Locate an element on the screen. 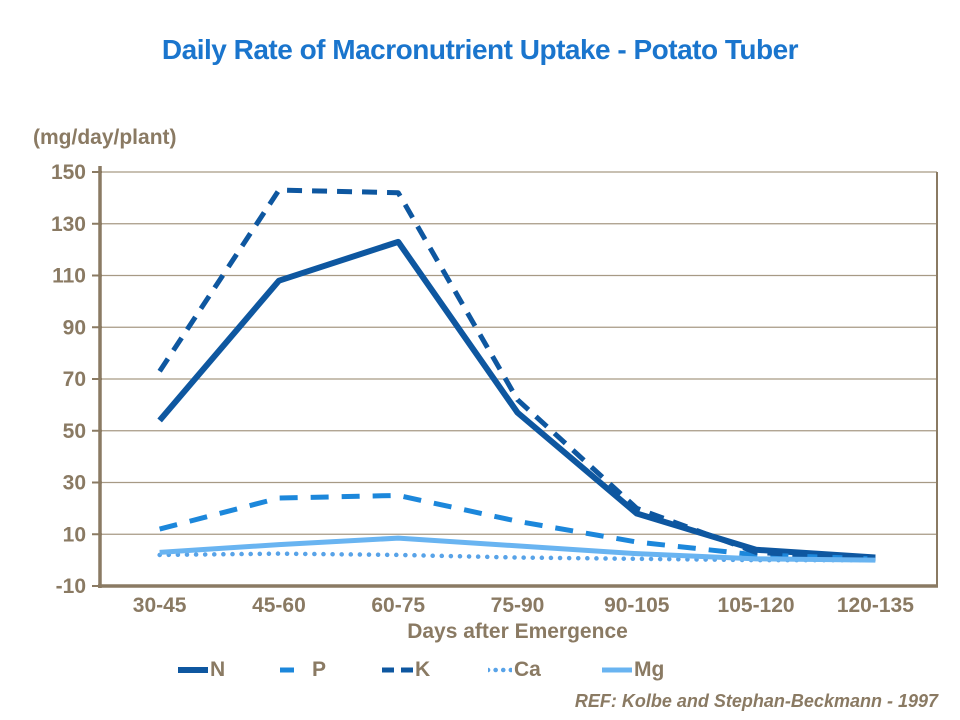 The height and width of the screenshot is (720, 960). legend-swatch-Ca is located at coordinates (500, 670).